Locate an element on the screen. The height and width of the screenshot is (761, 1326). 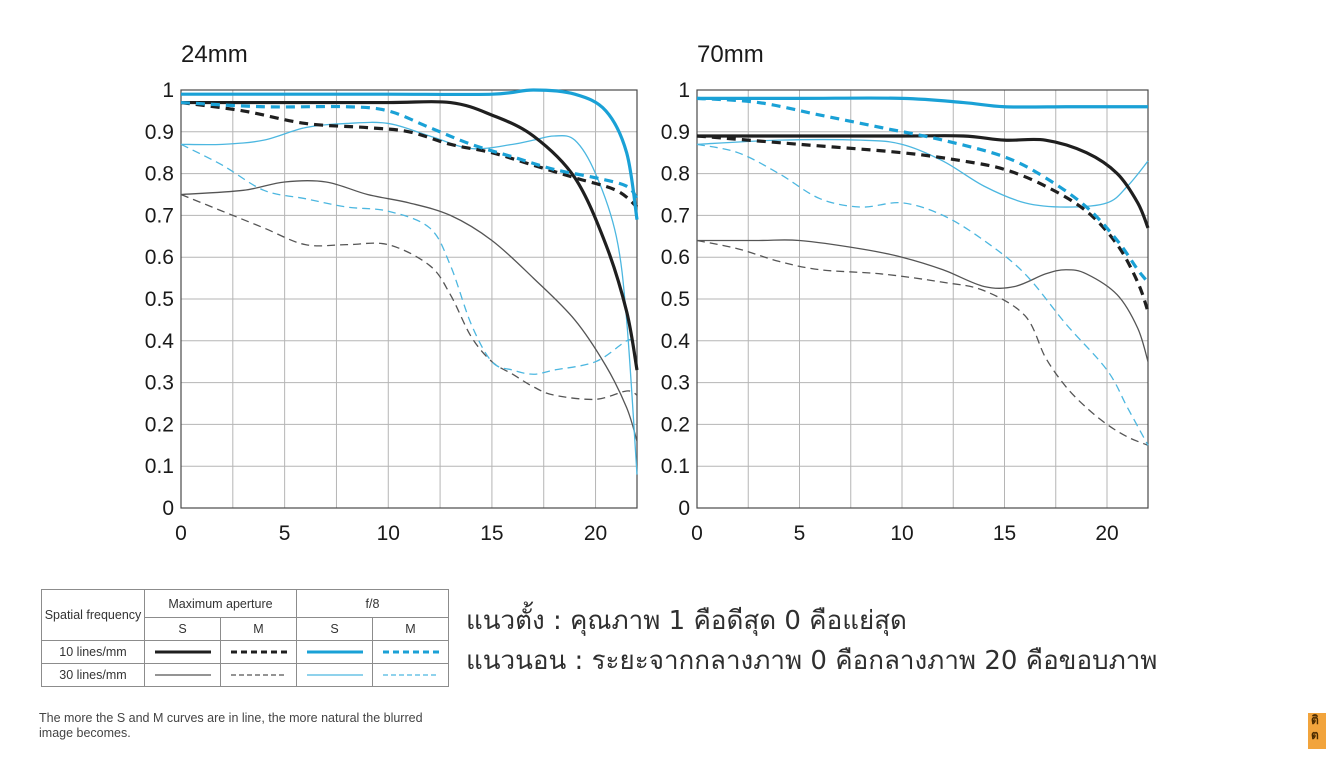
legend-row-10: 10 lines/mm is located at coordinates (93, 652).